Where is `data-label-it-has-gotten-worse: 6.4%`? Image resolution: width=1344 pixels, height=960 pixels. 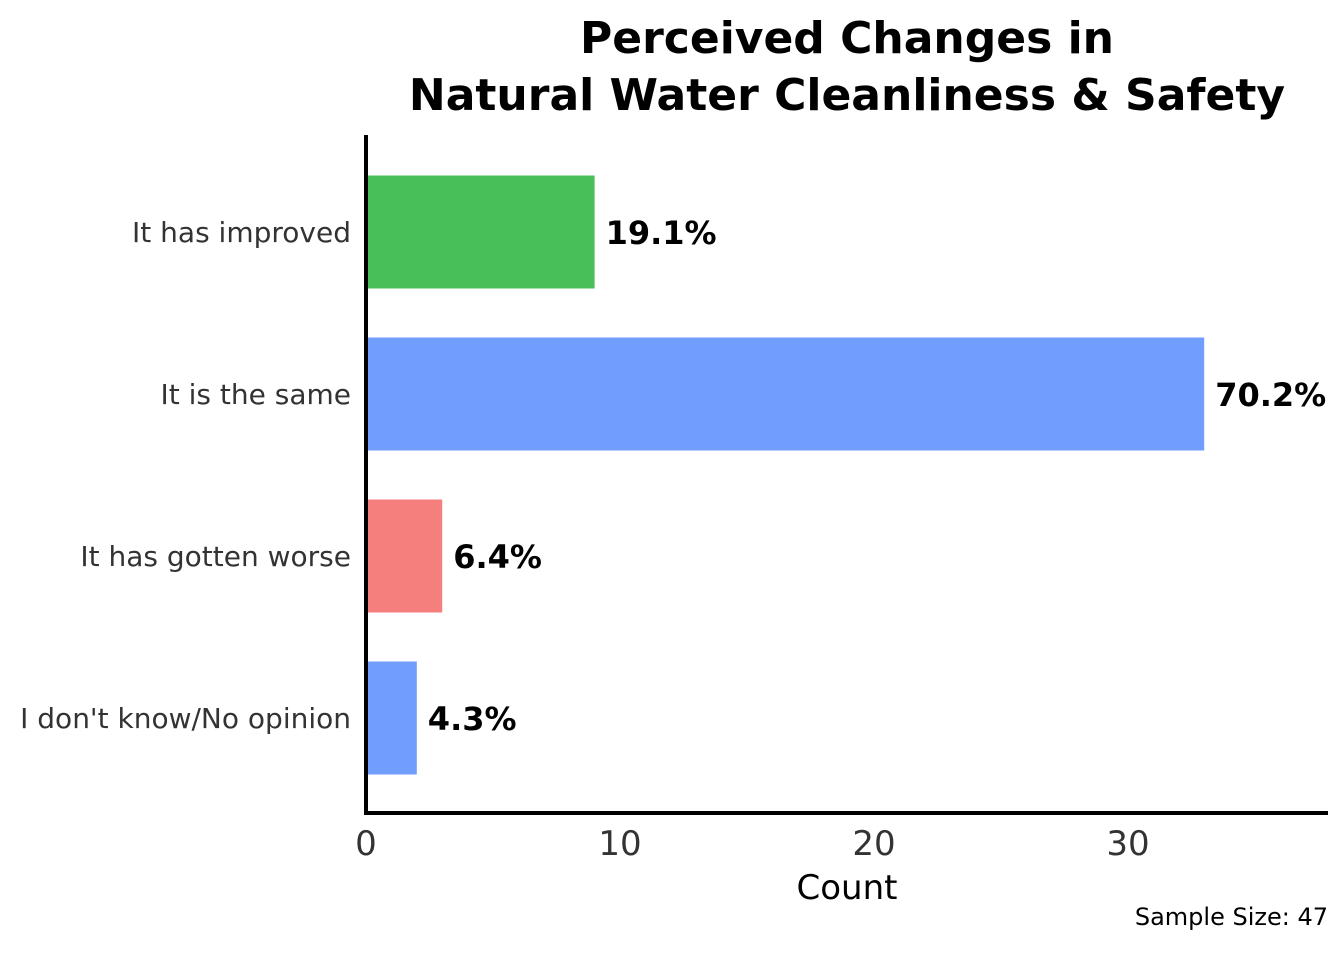
data-label-it-has-gotten-worse: 6.4% is located at coordinates (497, 557).